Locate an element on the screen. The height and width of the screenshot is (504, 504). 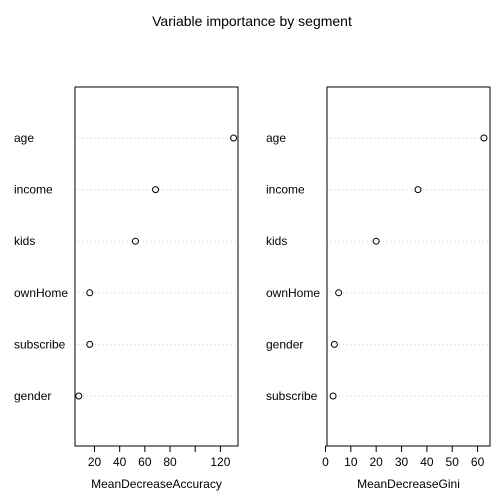
x-axis-title: MeanDecreaseAccuracy is located at coordinates (156, 484).